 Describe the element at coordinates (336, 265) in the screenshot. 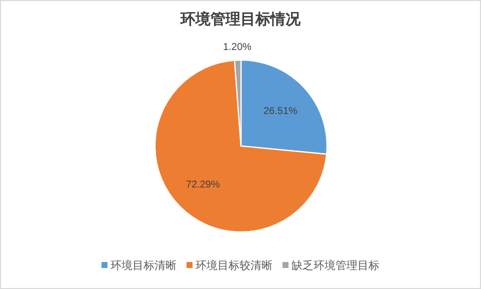

I see `legend-label: 缺乏环境管理目标` at that location.